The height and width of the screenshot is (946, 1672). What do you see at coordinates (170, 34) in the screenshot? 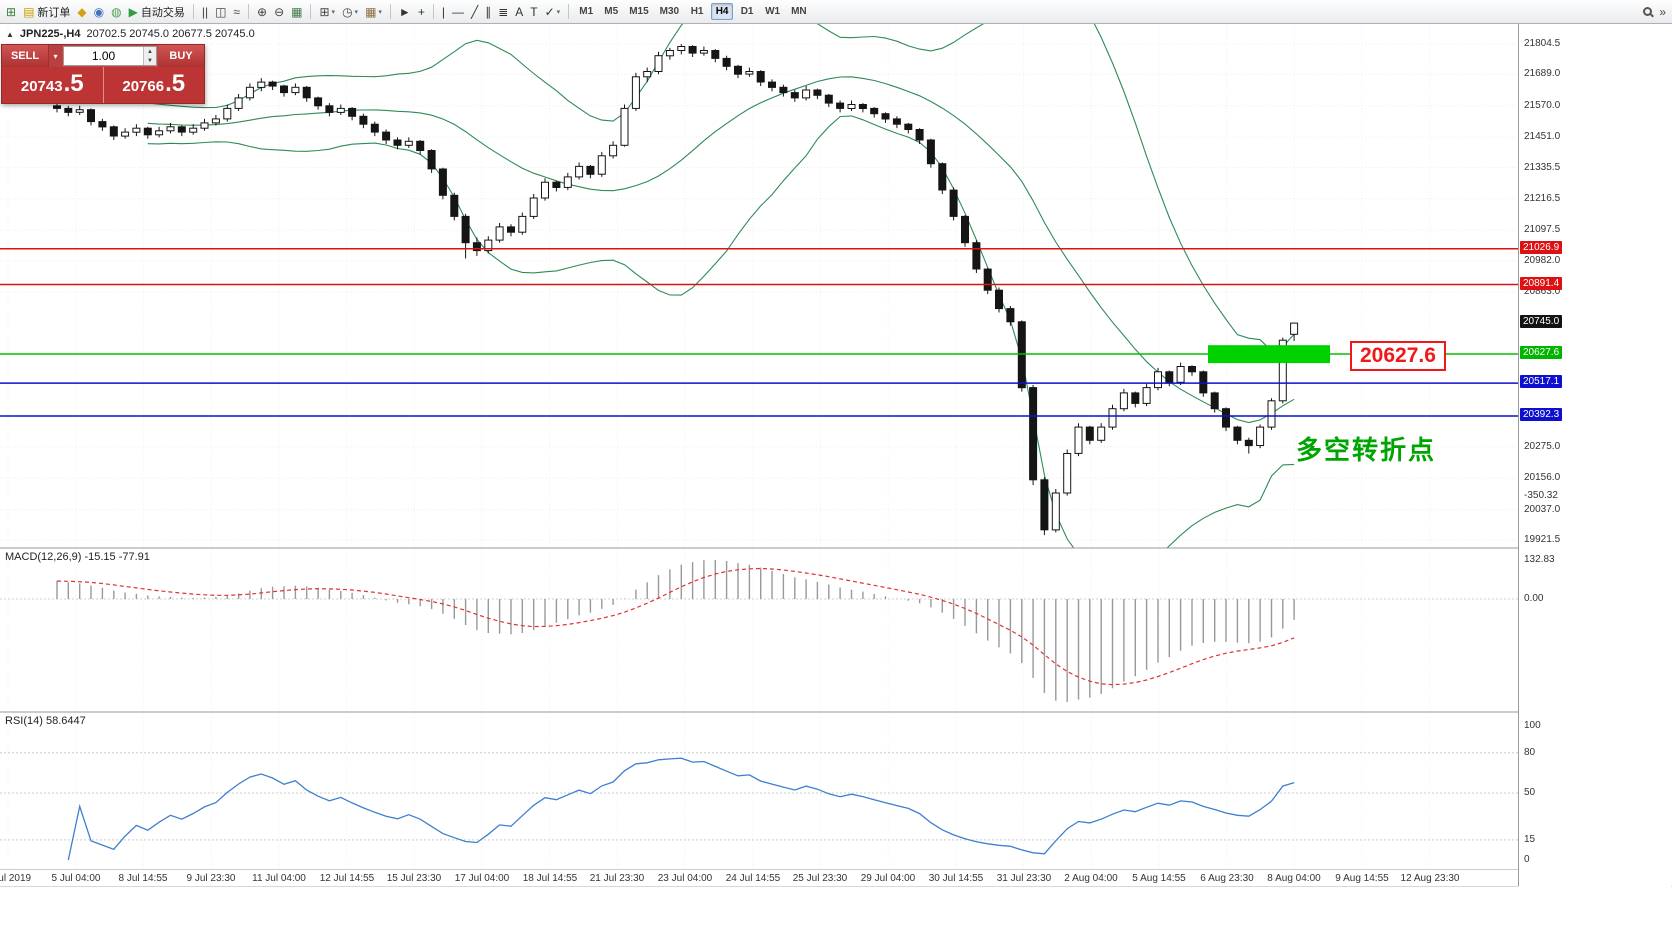
I see `ohlc-readout: 20702.5 20745.0 20677.5 20745.0` at bounding box center [170, 34].